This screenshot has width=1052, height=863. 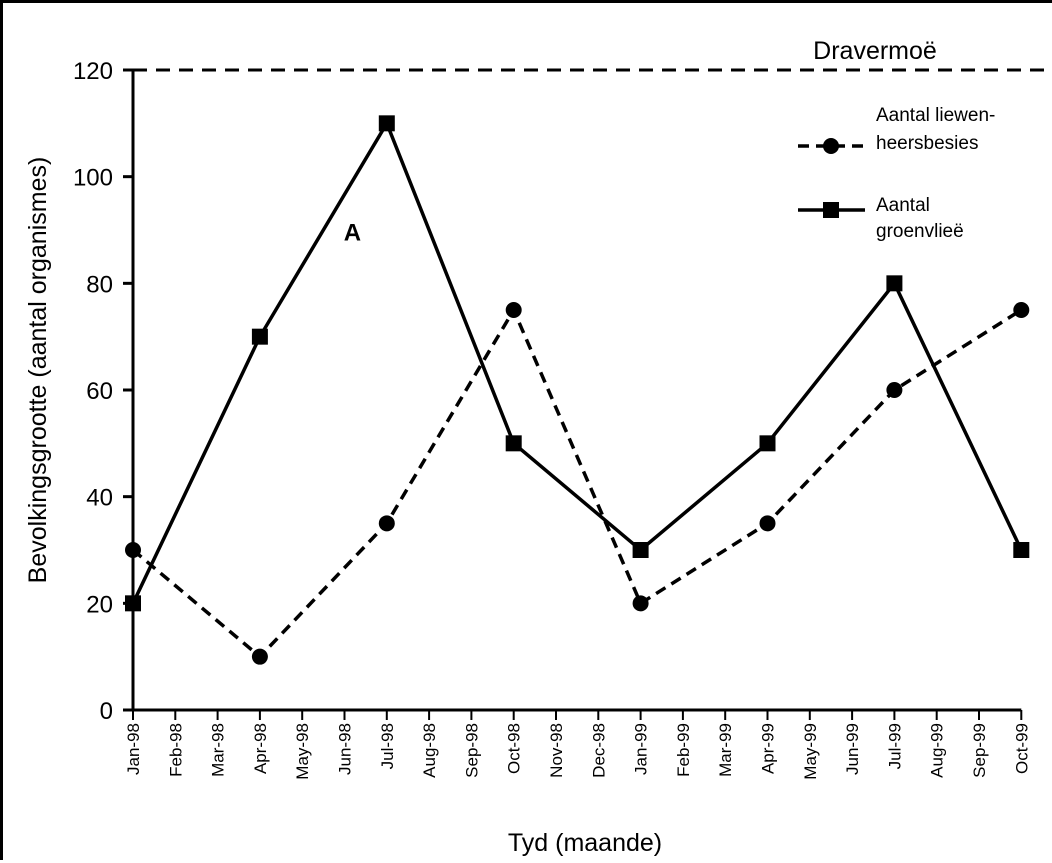 I want to click on legend-label-0: heersbesies, so click(x=927, y=143).